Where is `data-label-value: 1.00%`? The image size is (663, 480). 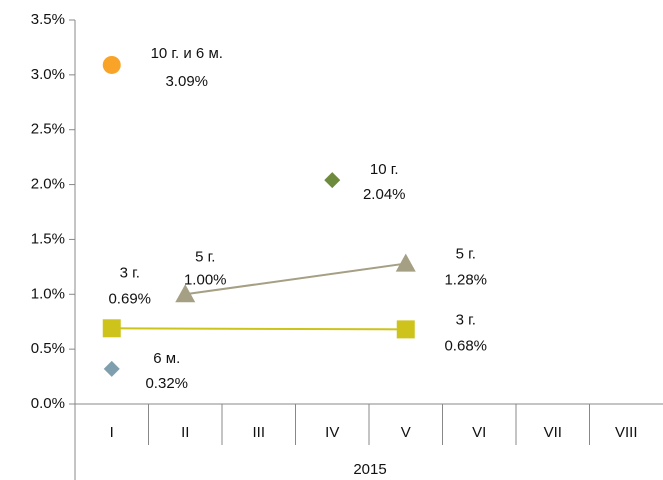 data-label-value: 1.00% is located at coordinates (205, 279).